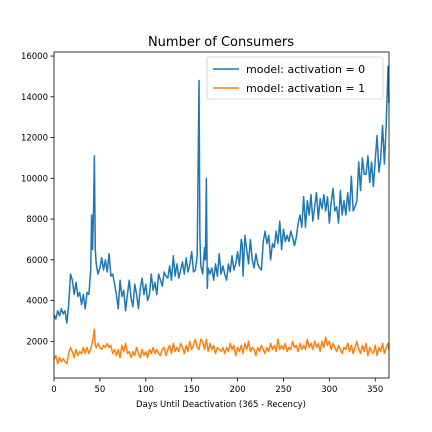  Describe the element at coordinates (34, 98) in the screenshot. I see `y-tick-label: 14000` at that location.